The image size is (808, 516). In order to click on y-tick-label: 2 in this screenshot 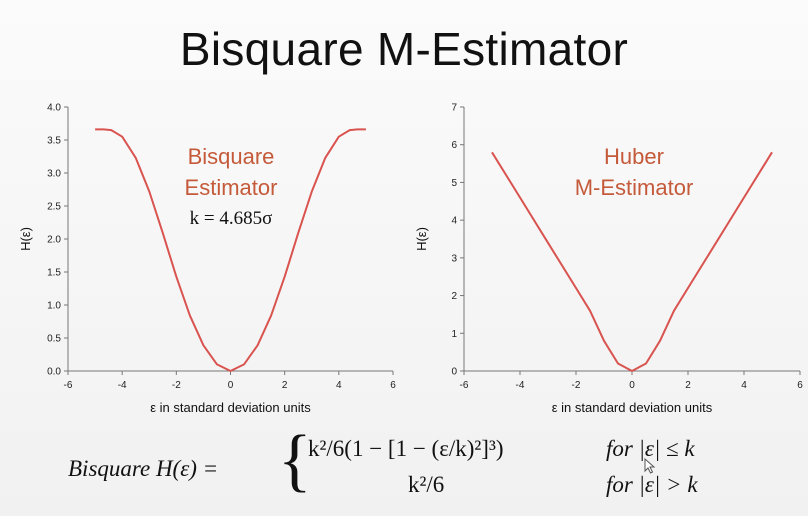, I will do `click(454, 296)`.